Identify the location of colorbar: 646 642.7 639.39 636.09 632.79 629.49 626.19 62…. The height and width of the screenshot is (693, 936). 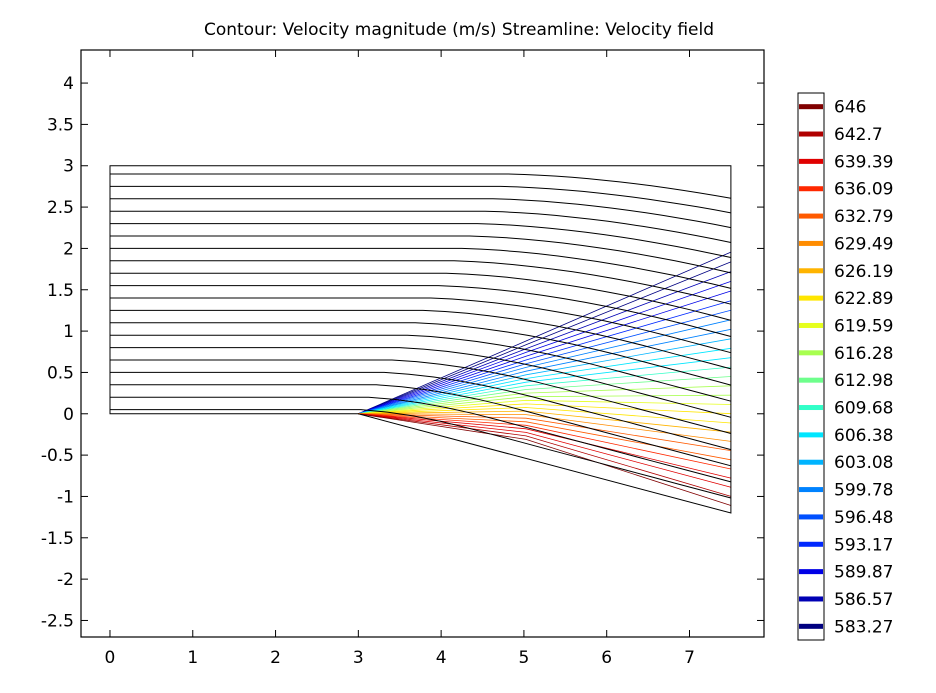
(845, 366).